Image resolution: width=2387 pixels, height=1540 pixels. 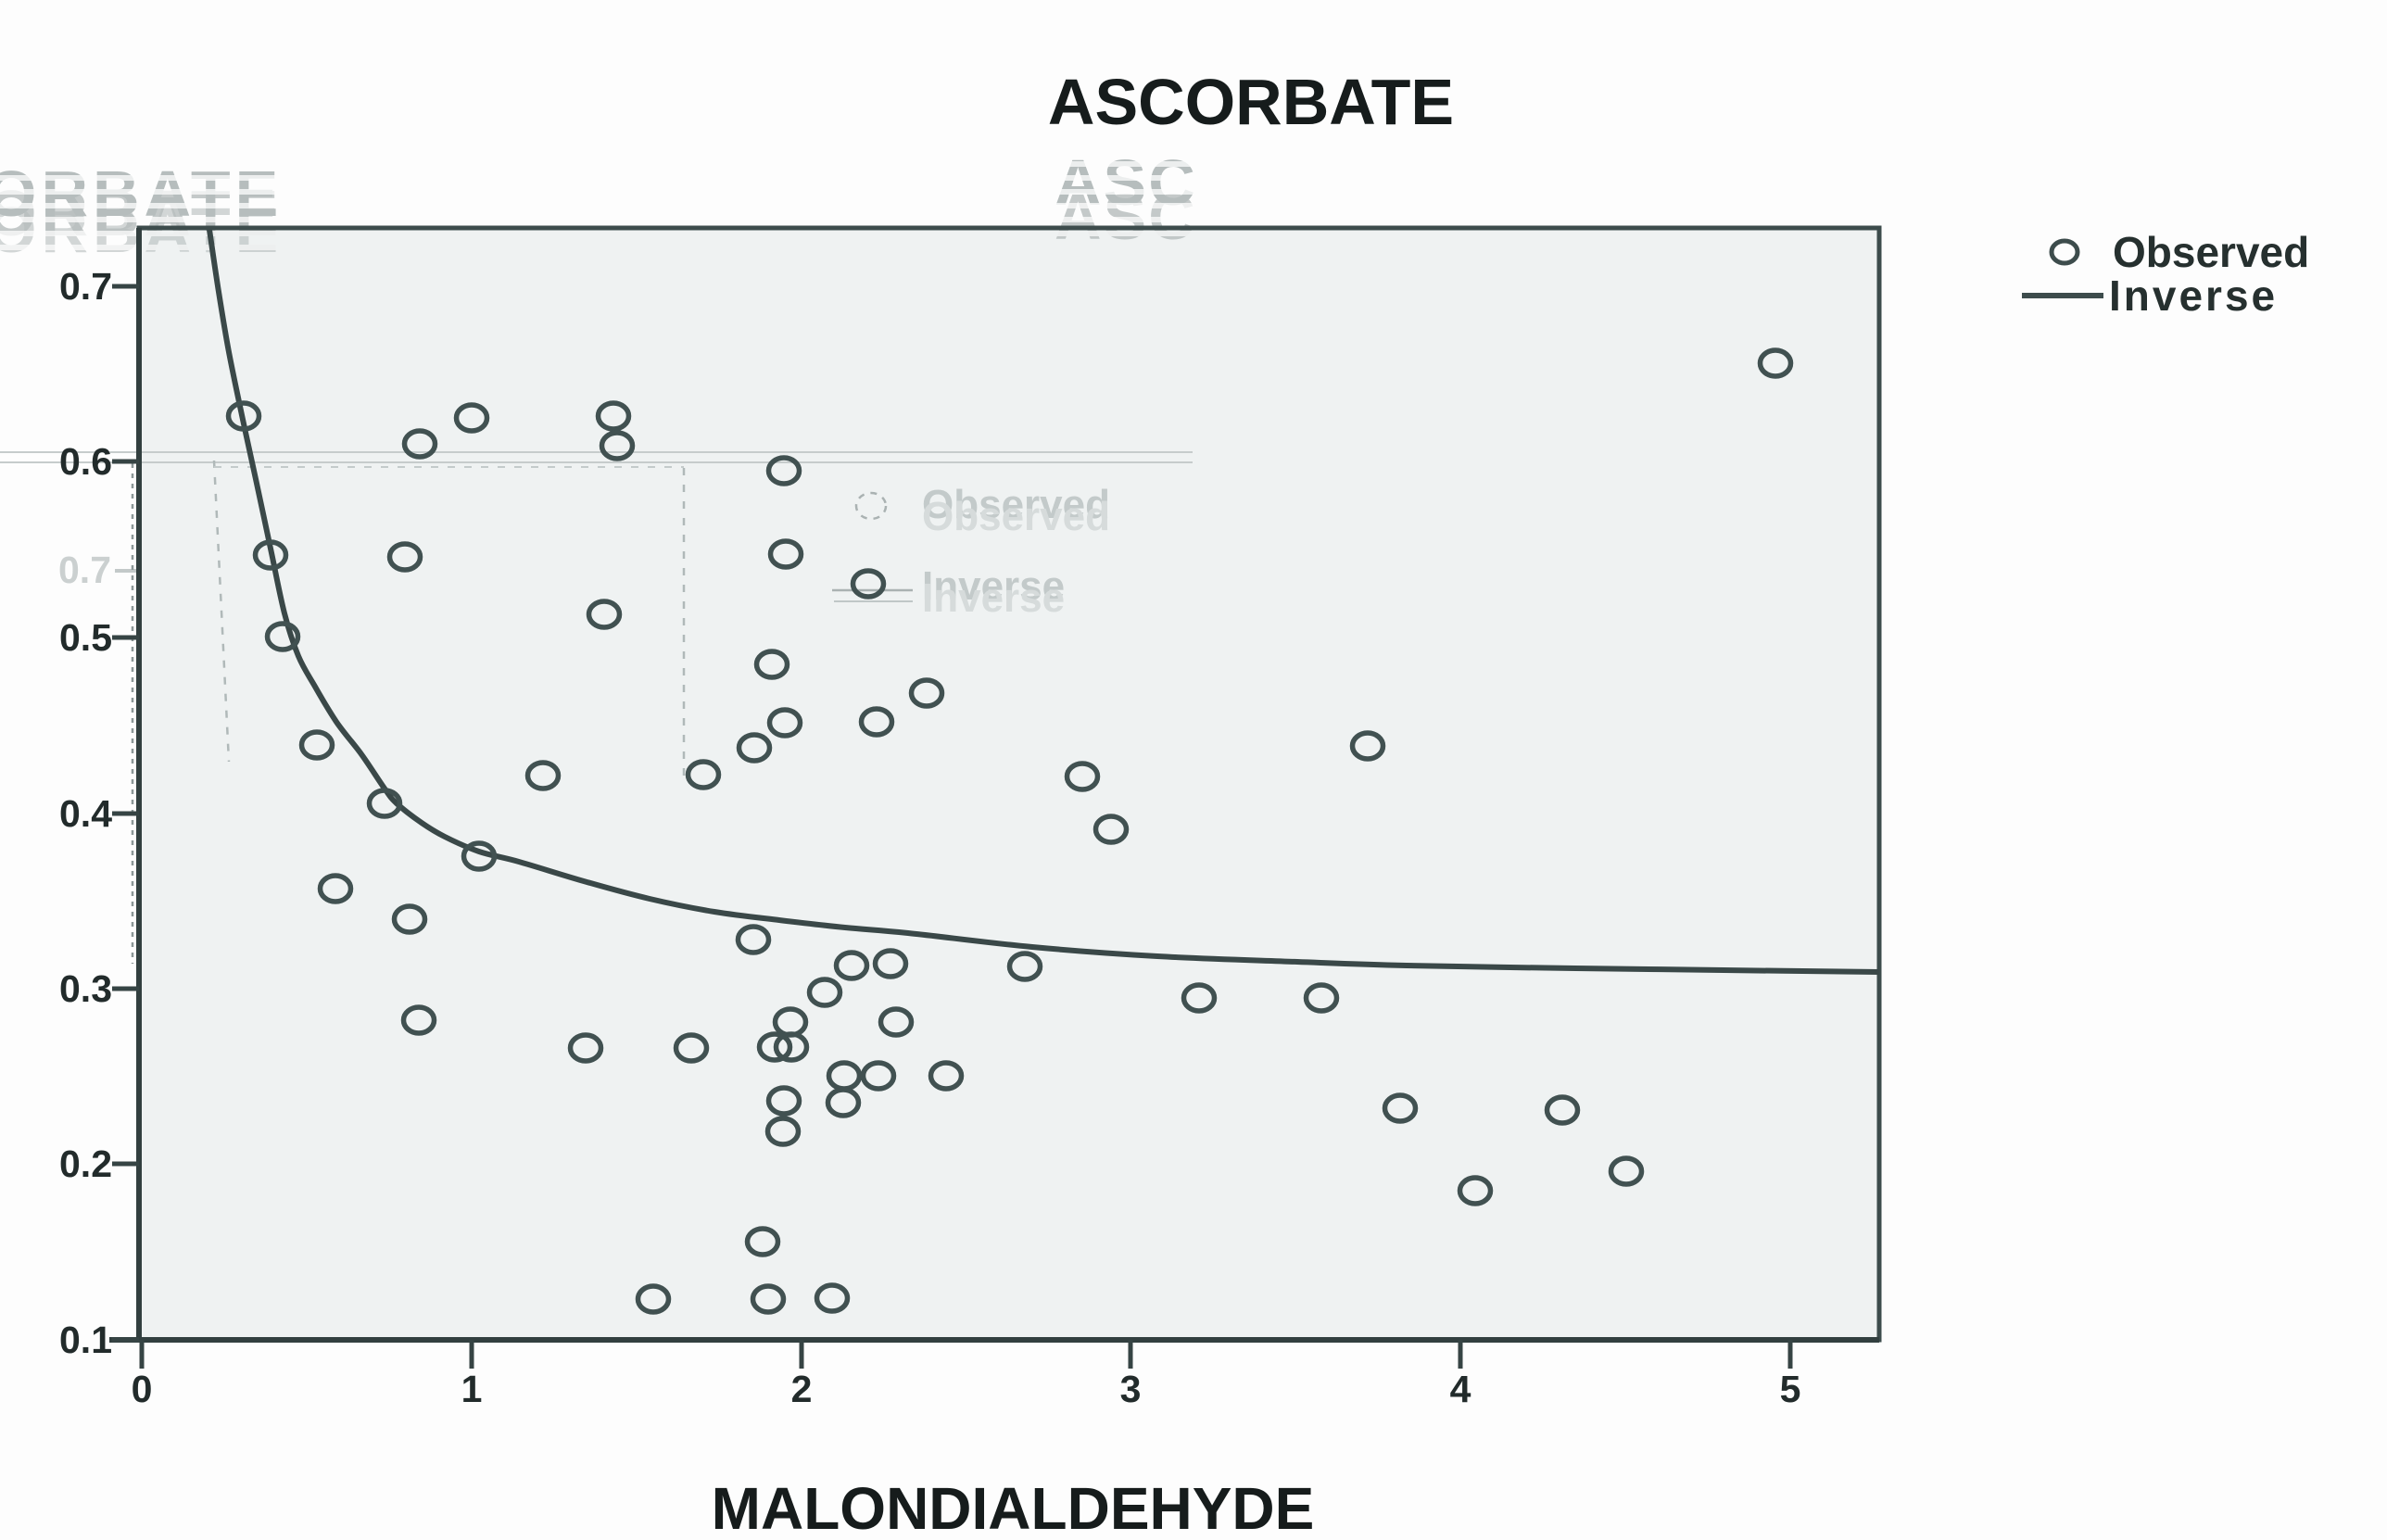 I want to click on svg-text: 0.6, so click(x=85, y=461).